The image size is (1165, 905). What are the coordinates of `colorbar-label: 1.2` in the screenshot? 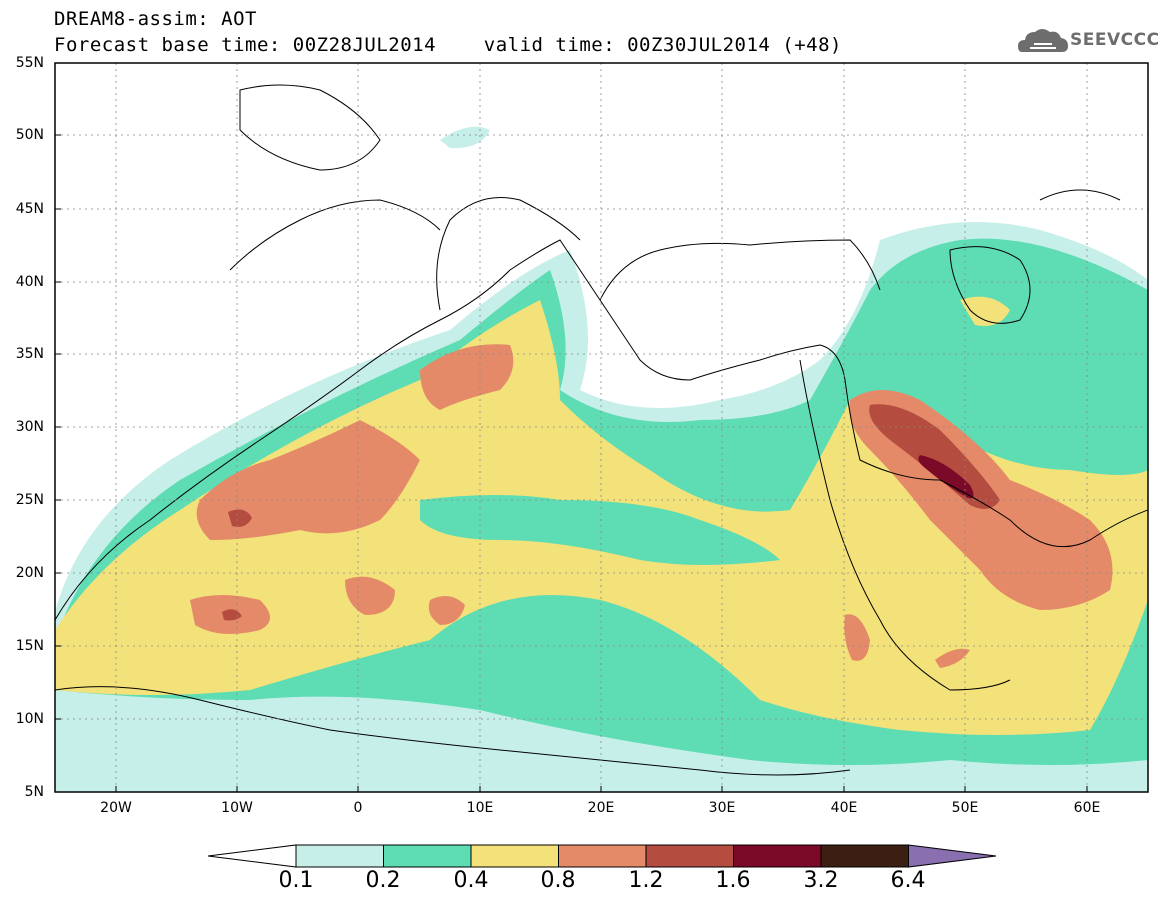 It's located at (646, 880).